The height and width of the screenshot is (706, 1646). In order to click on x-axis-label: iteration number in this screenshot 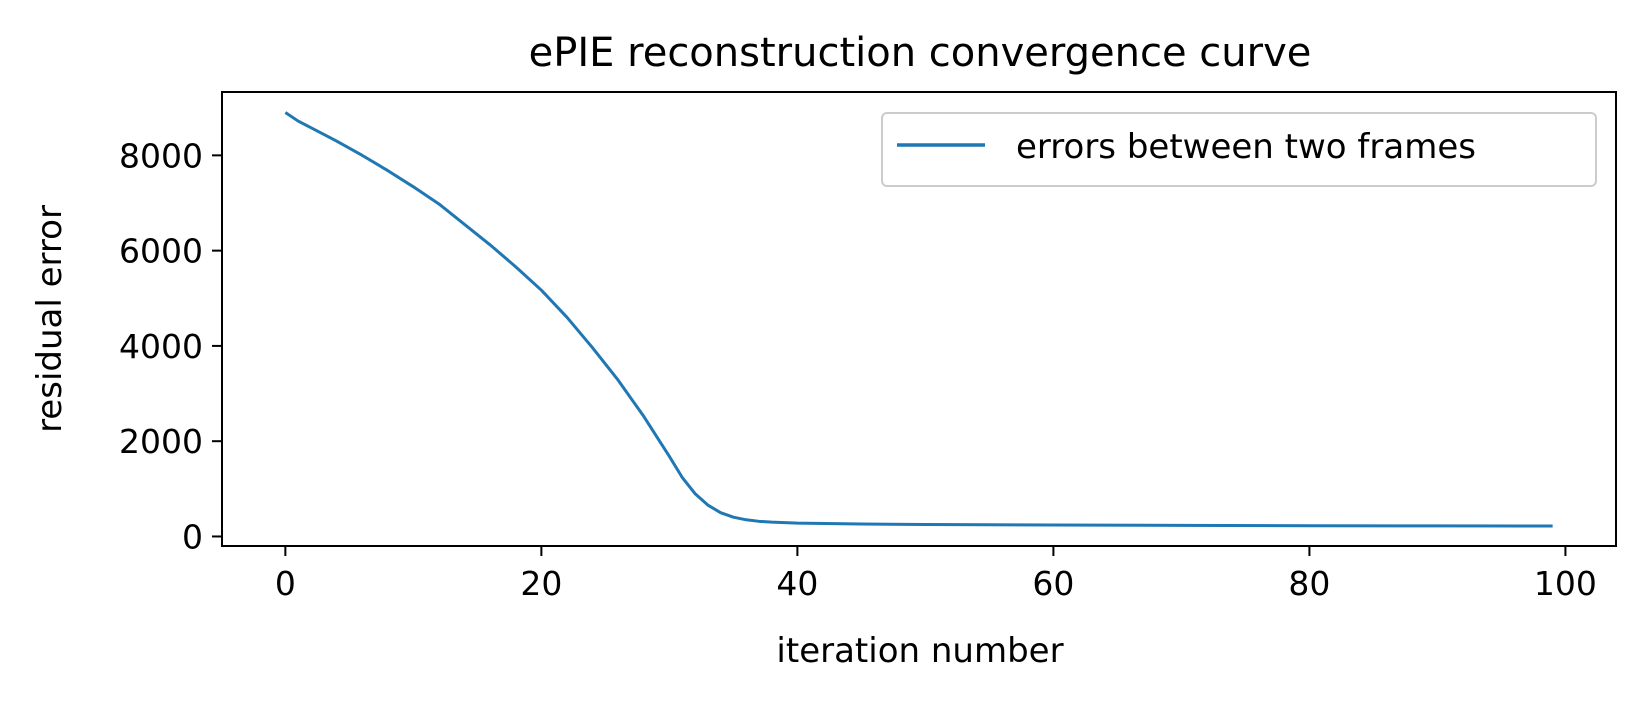, I will do `click(919, 651)`.